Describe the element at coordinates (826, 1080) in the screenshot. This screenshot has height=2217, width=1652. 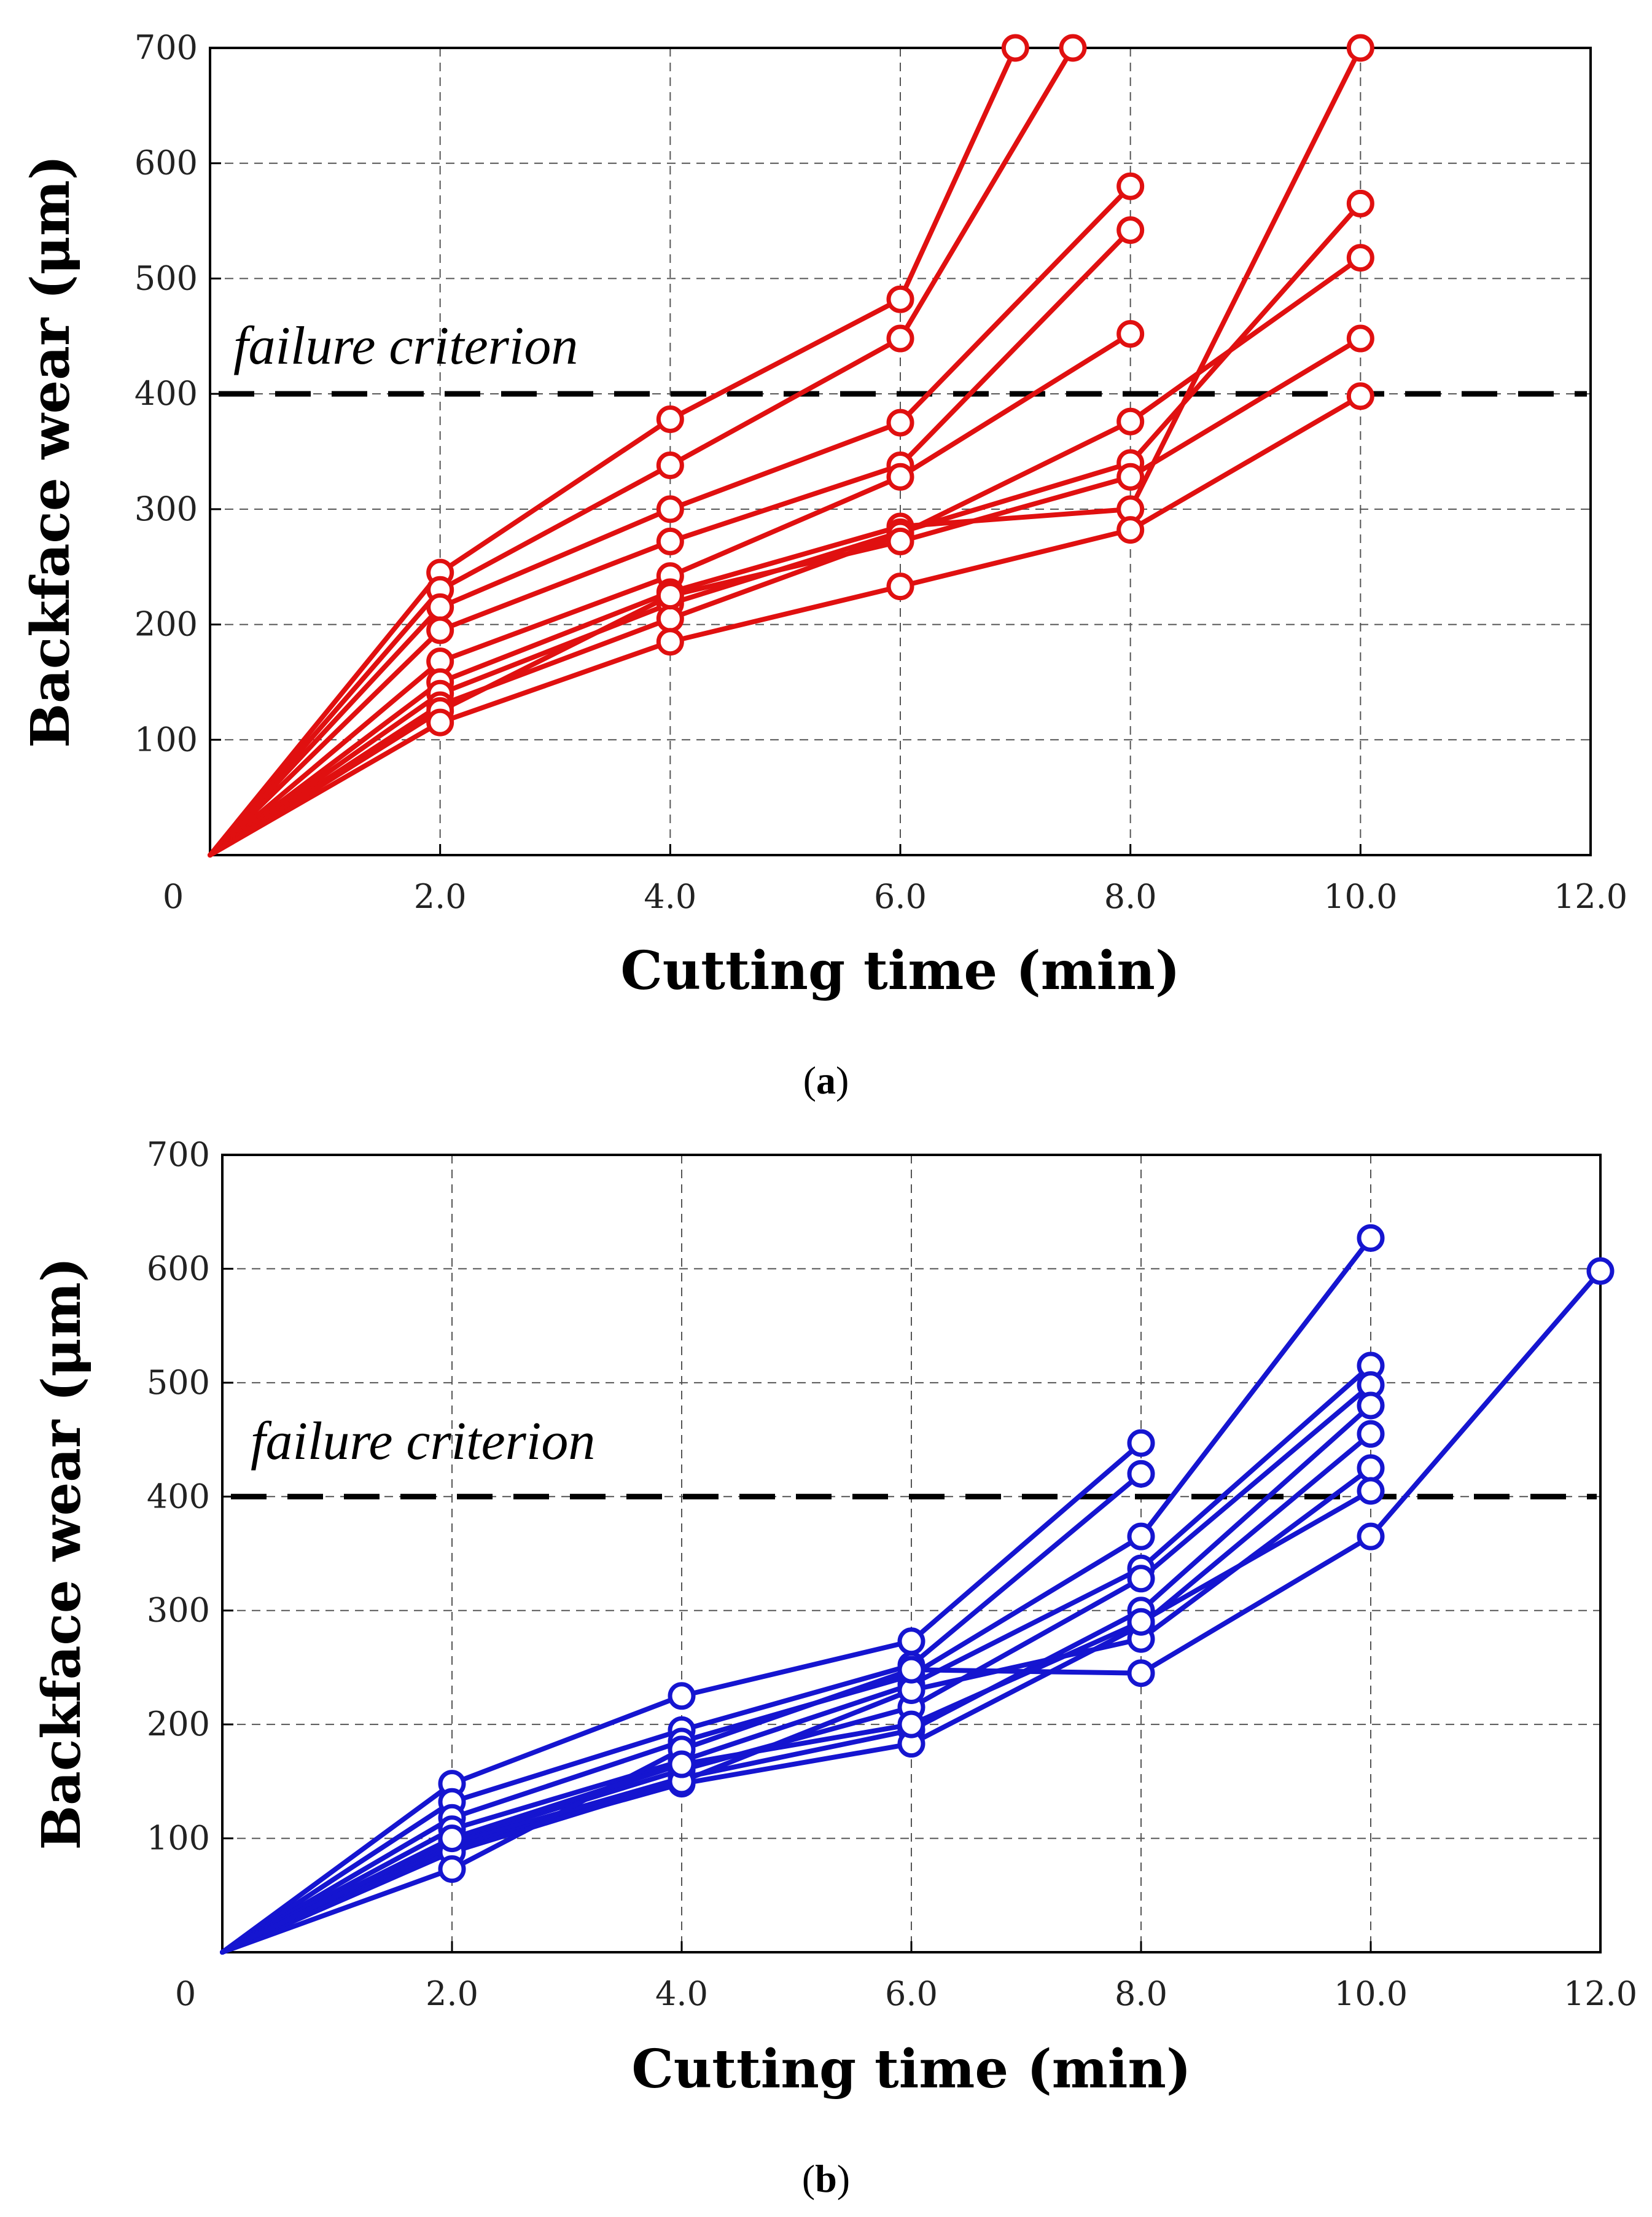
I see `panel-label: (a)` at that location.